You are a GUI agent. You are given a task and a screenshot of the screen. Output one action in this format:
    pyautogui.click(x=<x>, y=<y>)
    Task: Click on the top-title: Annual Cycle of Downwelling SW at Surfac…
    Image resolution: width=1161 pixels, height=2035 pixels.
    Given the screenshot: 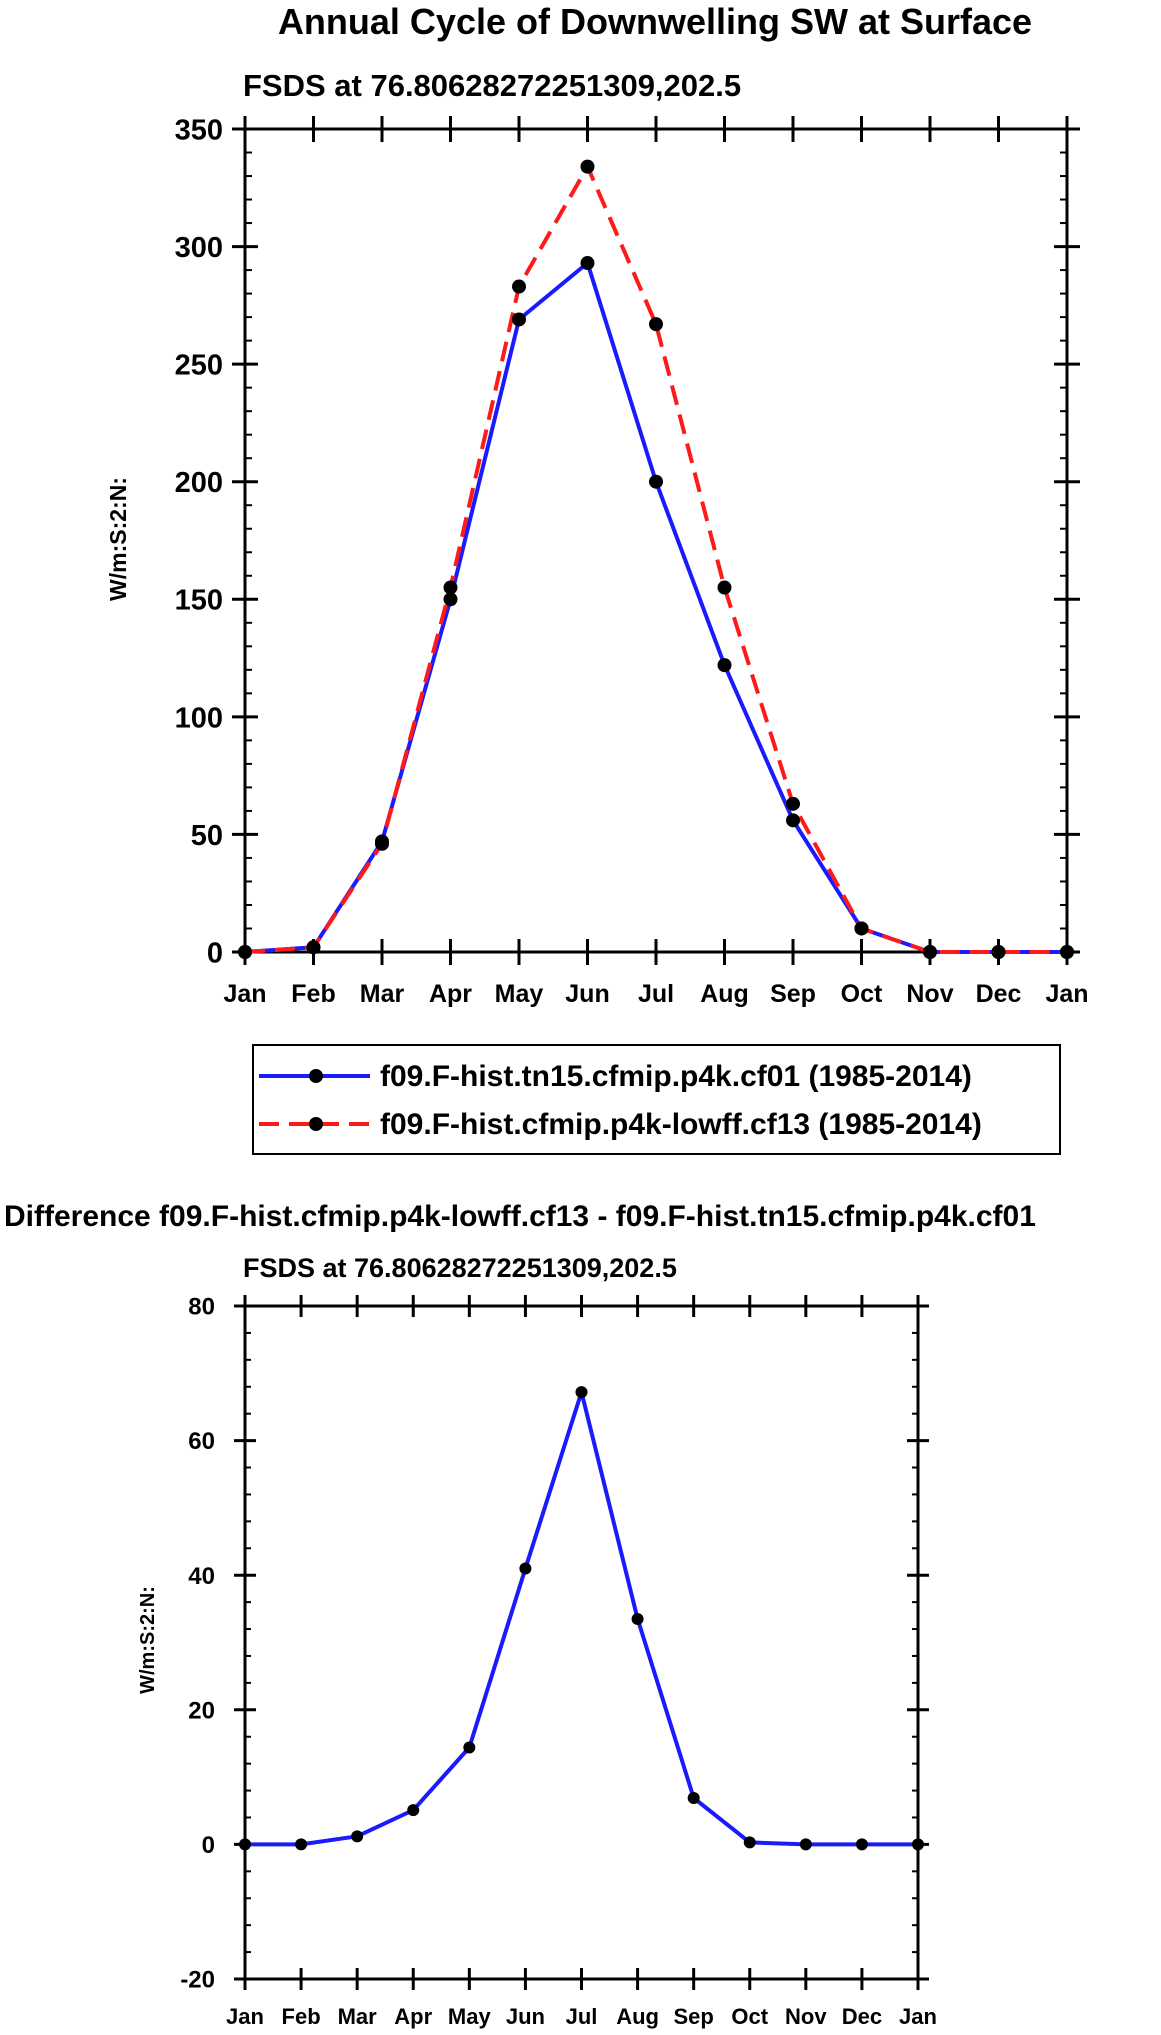 What is the action you would take?
    pyautogui.click(x=655, y=21)
    